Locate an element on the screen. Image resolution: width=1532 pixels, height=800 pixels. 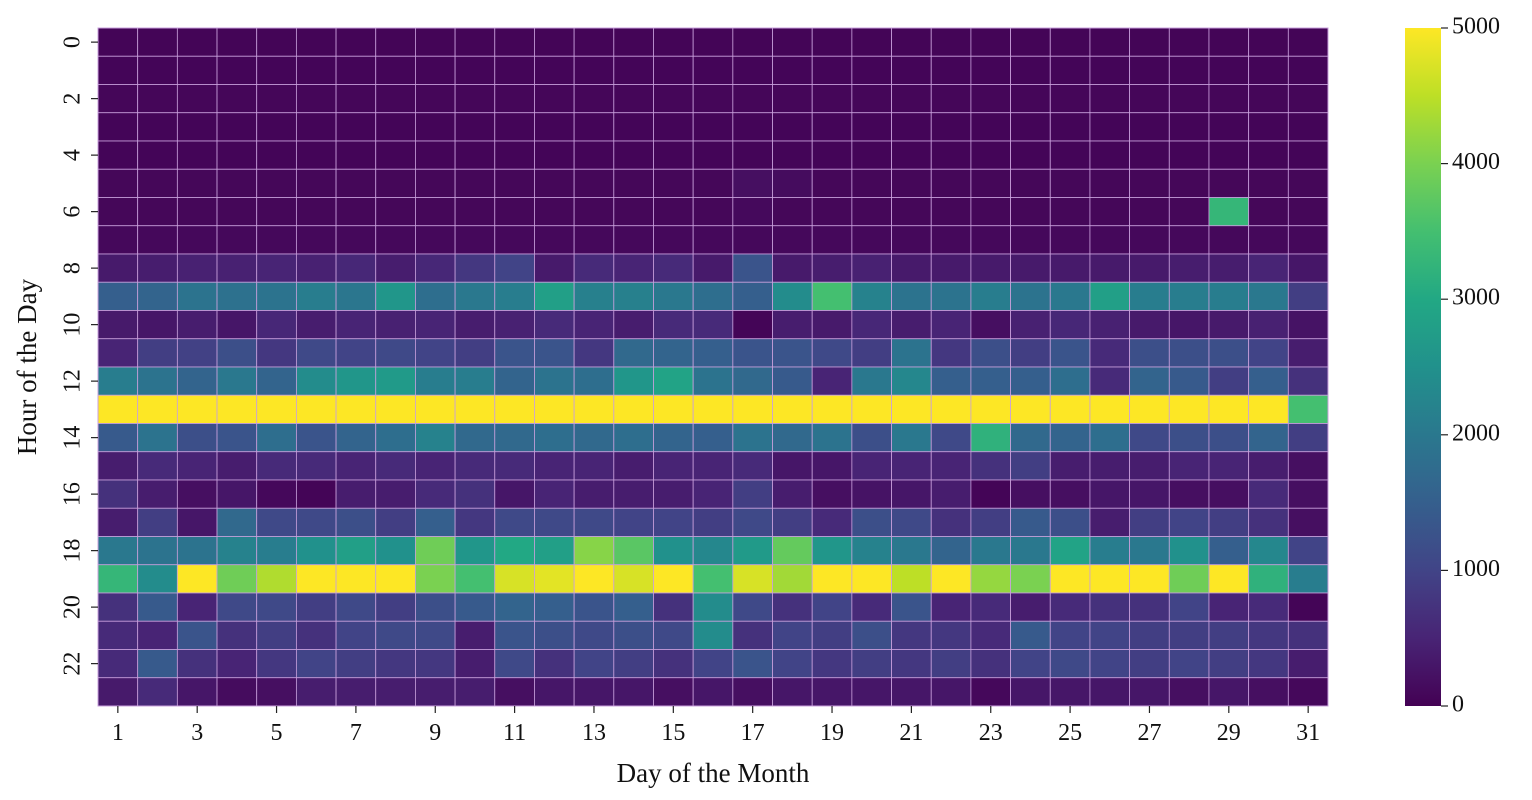
y-axis-ticks: 0 2 4 6 8 10 12 14 16 18 20 22 is located at coordinates (79, 356).